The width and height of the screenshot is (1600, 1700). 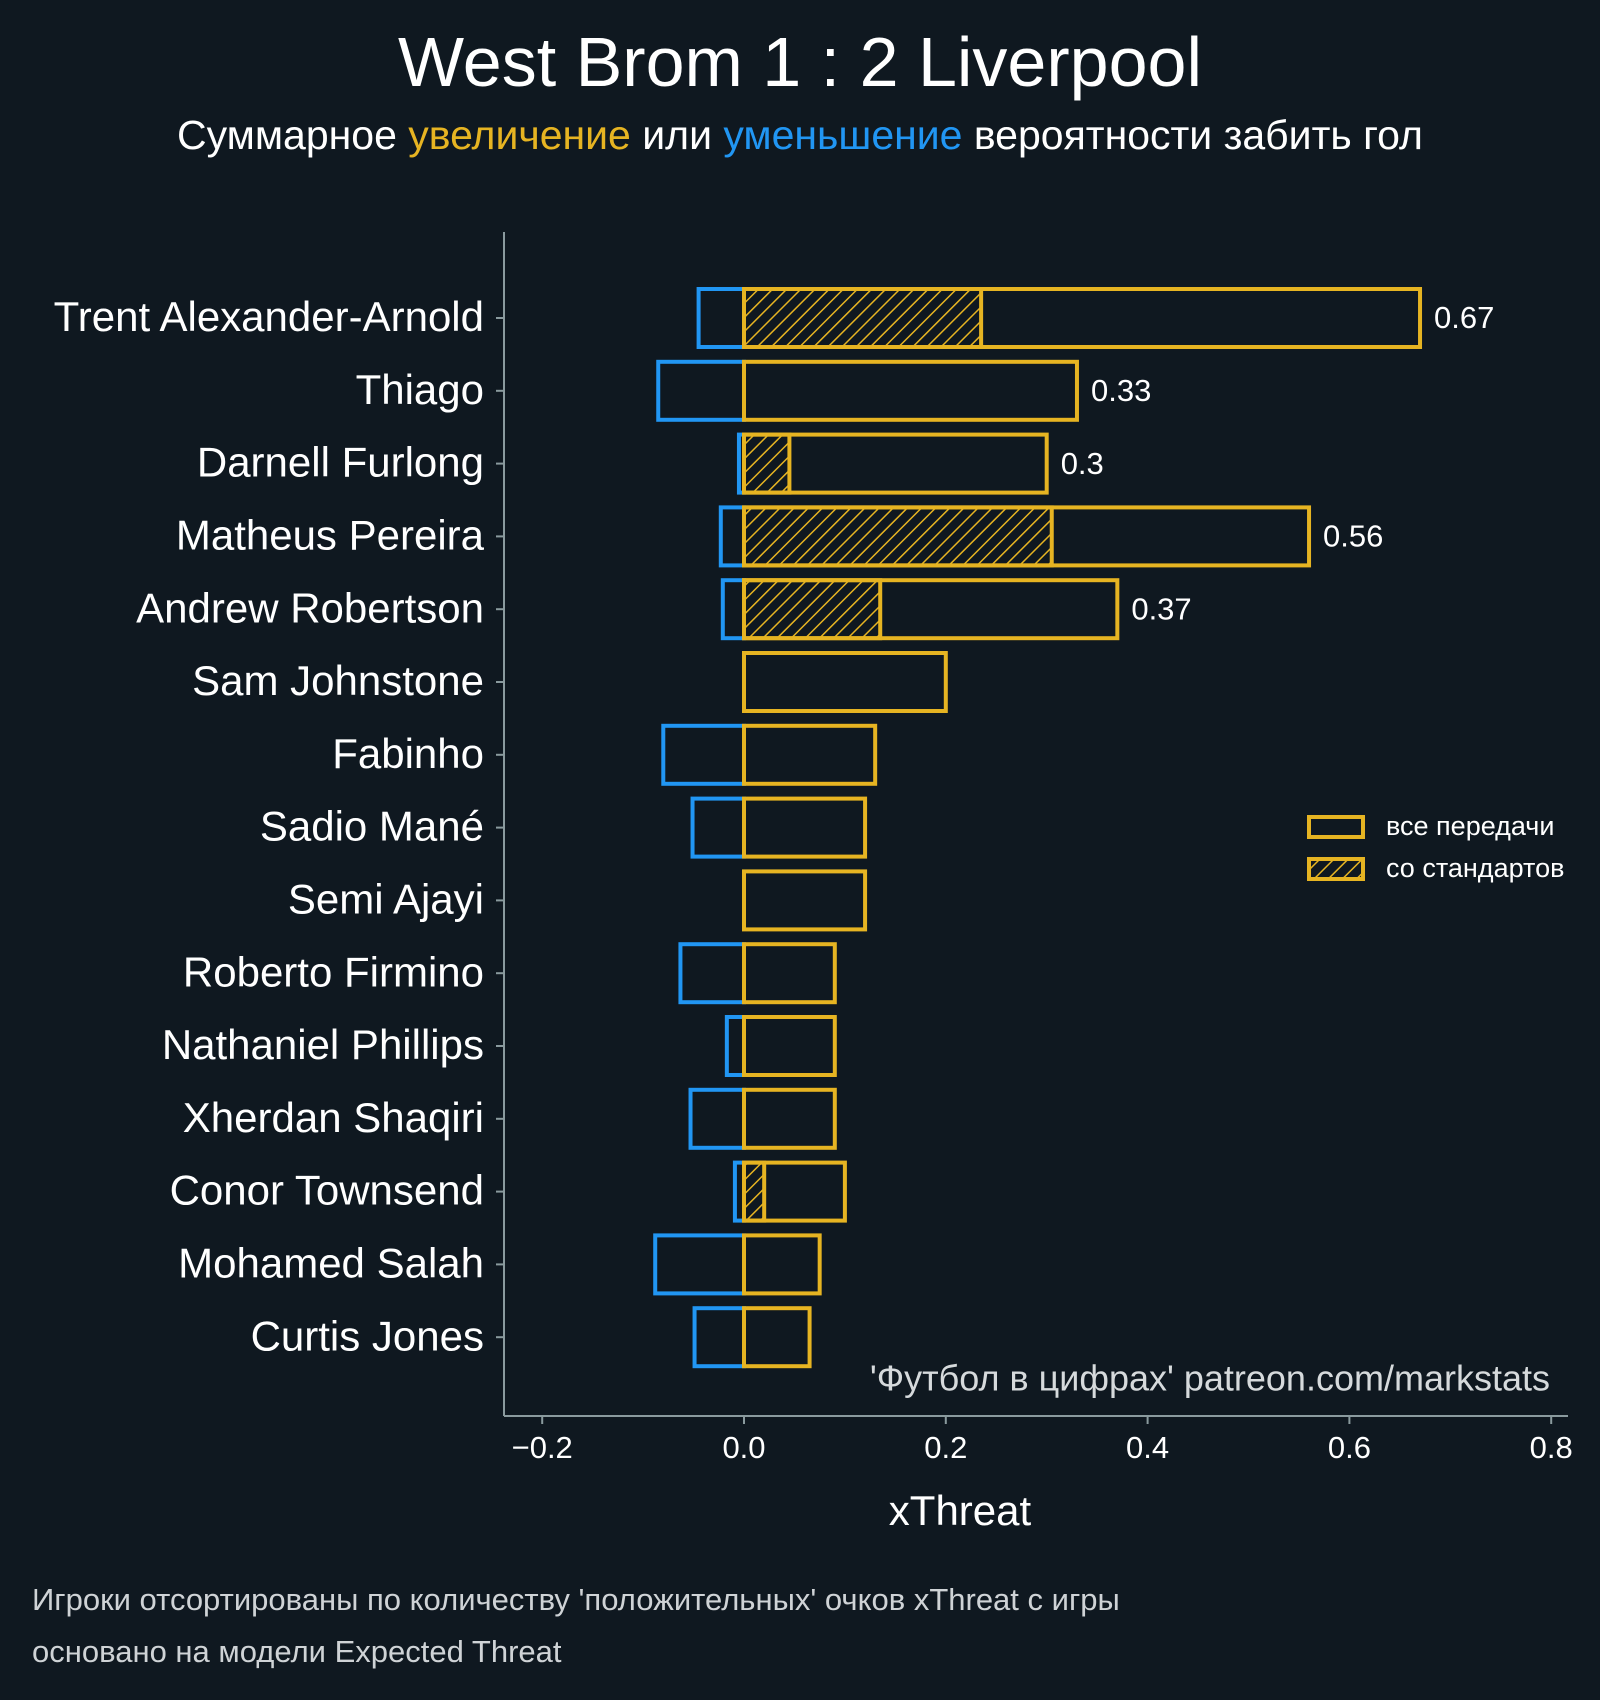 What do you see at coordinates (367, 1335) in the screenshot?
I see `y-tick-label: Curtis Jones` at bounding box center [367, 1335].